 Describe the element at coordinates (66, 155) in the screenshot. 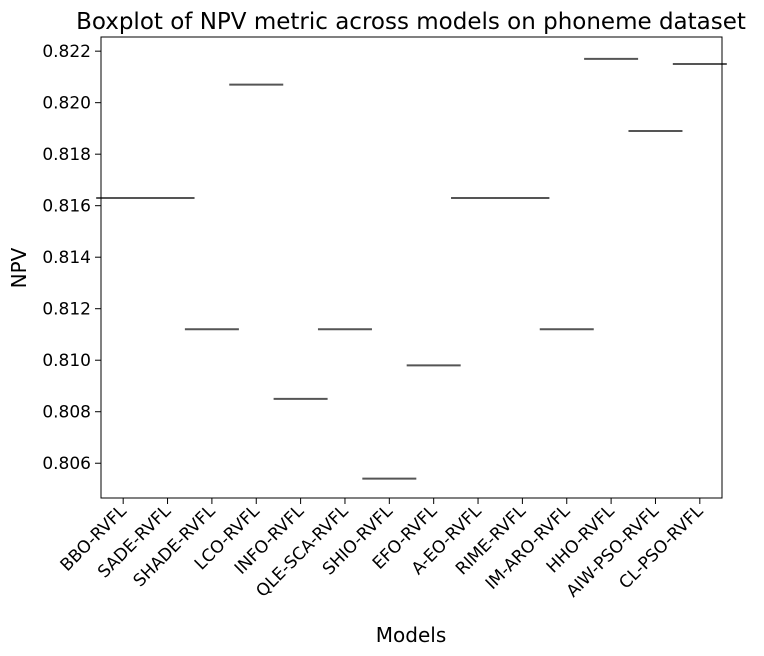

I see `y-tick-label: 0.818` at that location.